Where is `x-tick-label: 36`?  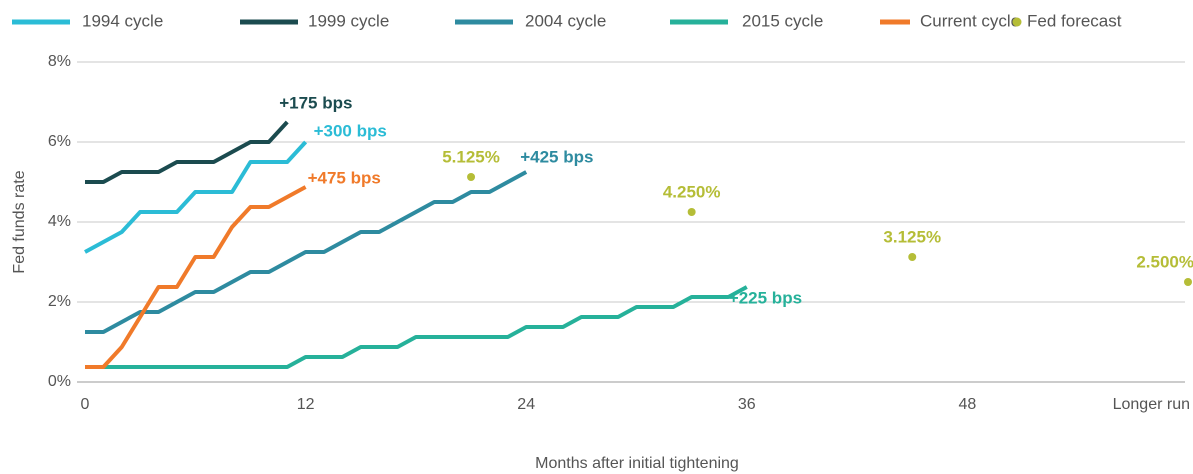 x-tick-label: 36 is located at coordinates (747, 404).